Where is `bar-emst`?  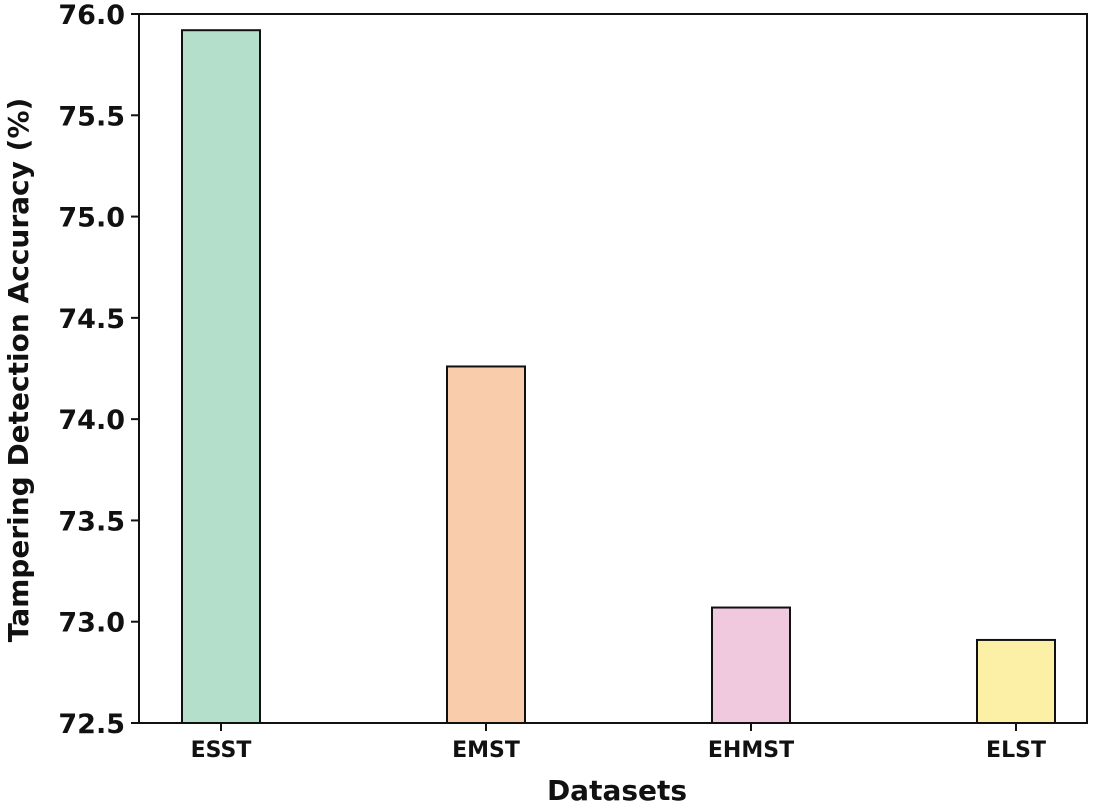 bar-emst is located at coordinates (486, 544).